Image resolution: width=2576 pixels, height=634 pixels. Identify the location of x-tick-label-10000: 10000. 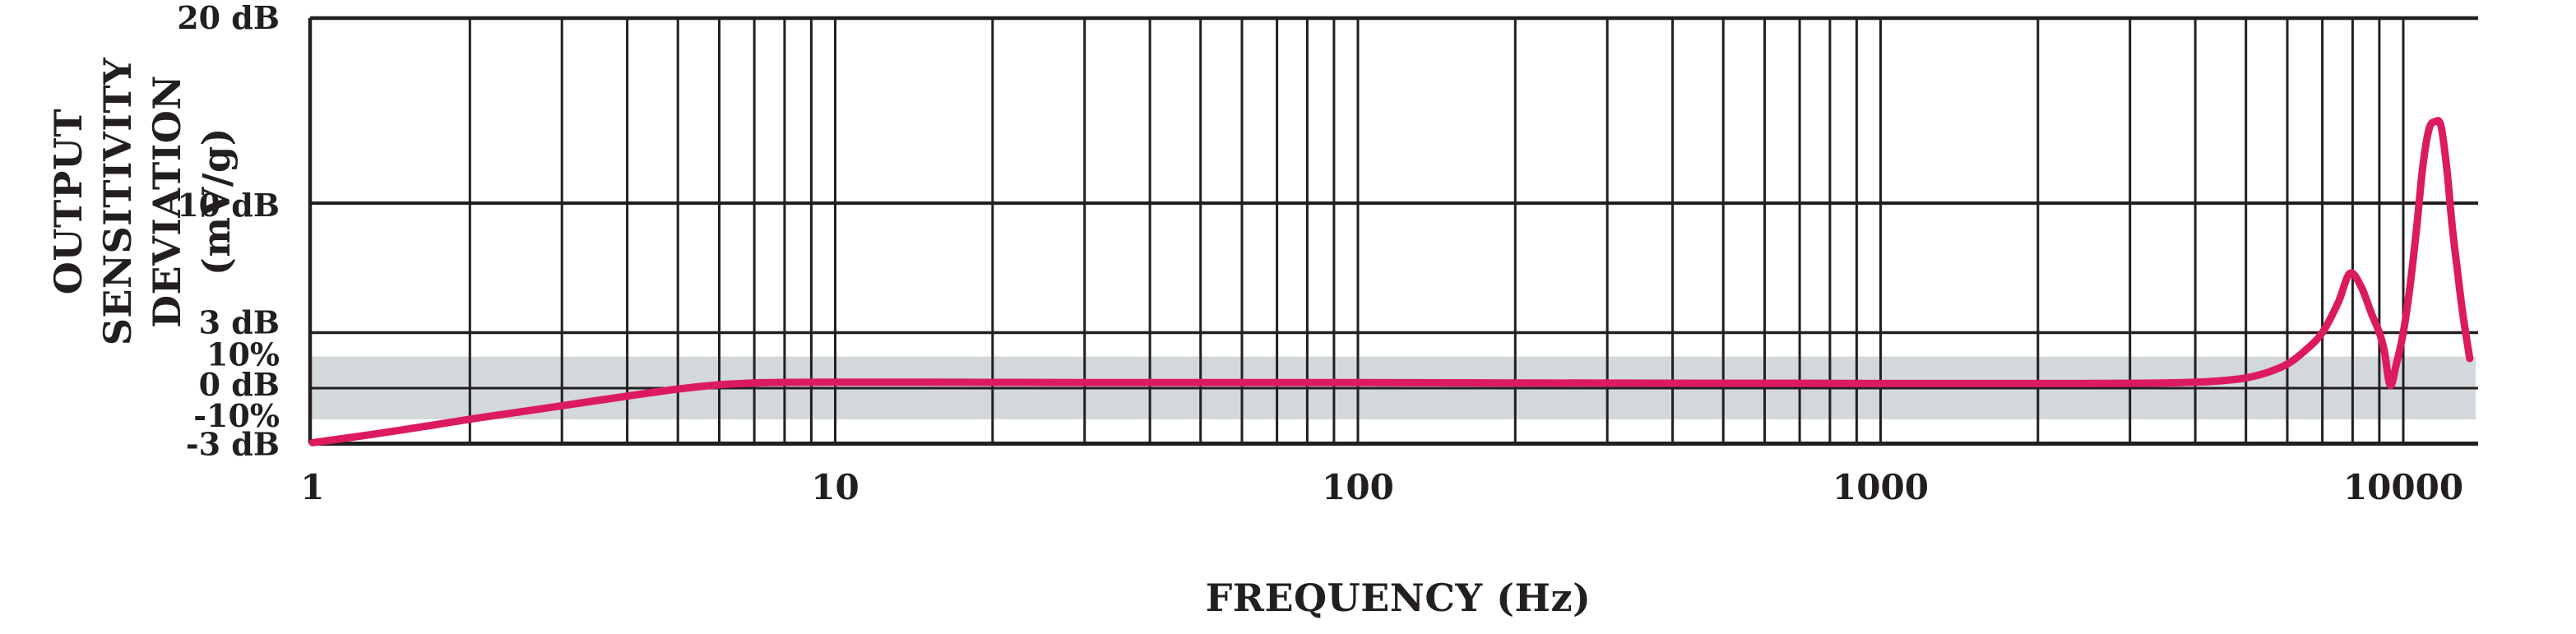
(2403, 487).